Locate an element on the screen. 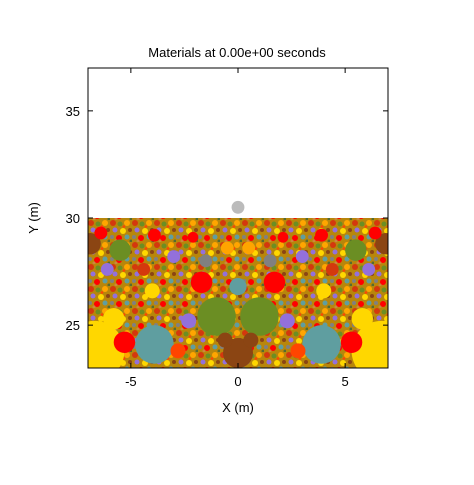 The height and width of the screenshot is (485, 474). y-tick-label: 25 is located at coordinates (73, 325).